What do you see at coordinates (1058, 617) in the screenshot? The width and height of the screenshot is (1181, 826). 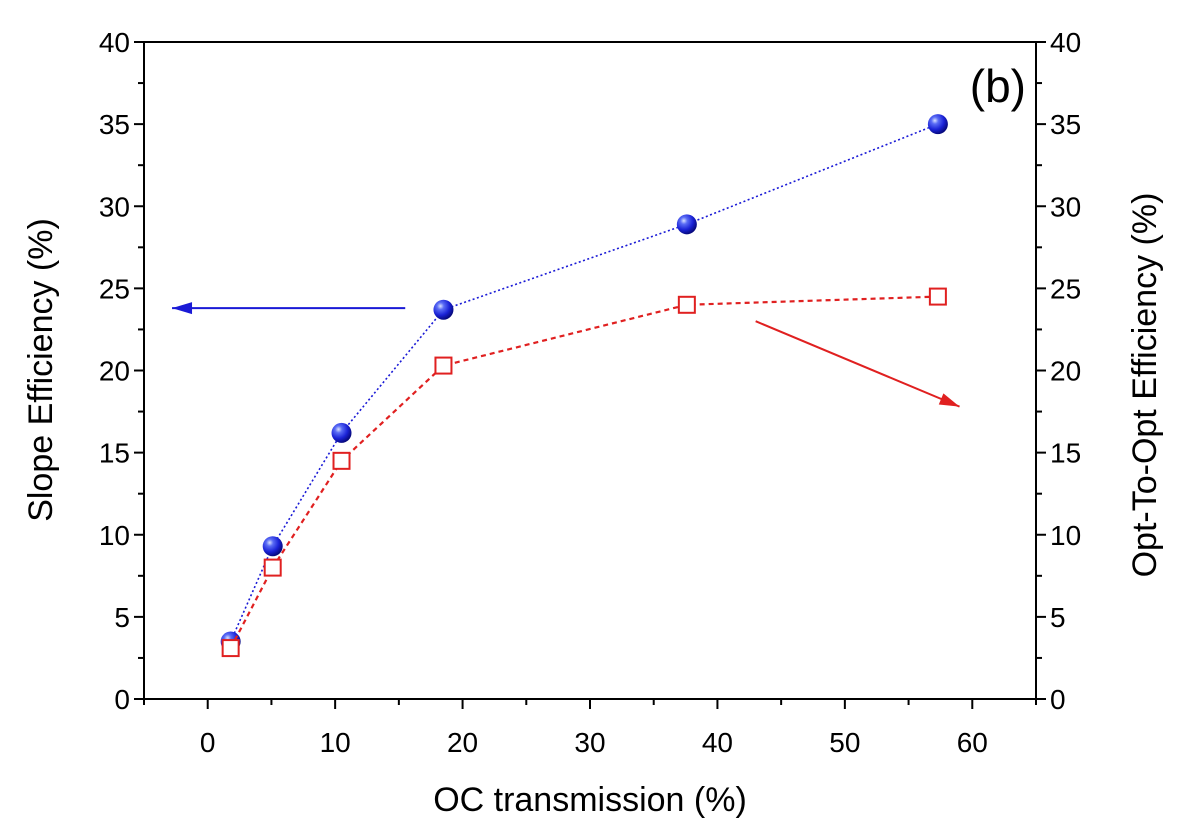 I see `y-right-tick-label: 5` at bounding box center [1058, 617].